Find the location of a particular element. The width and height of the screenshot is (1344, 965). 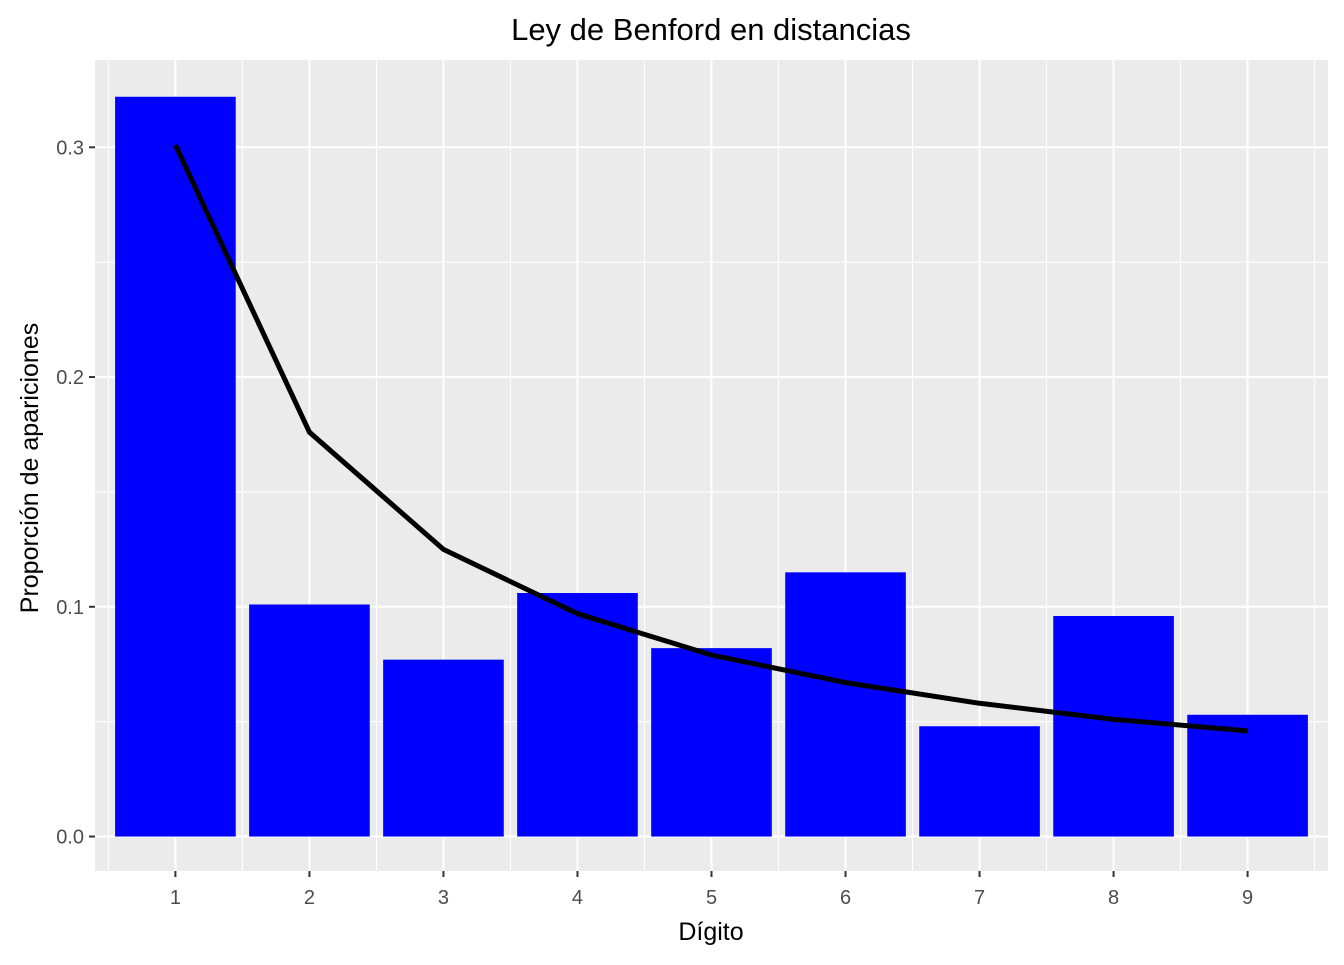

x-tick-label: 2 is located at coordinates (309, 898).